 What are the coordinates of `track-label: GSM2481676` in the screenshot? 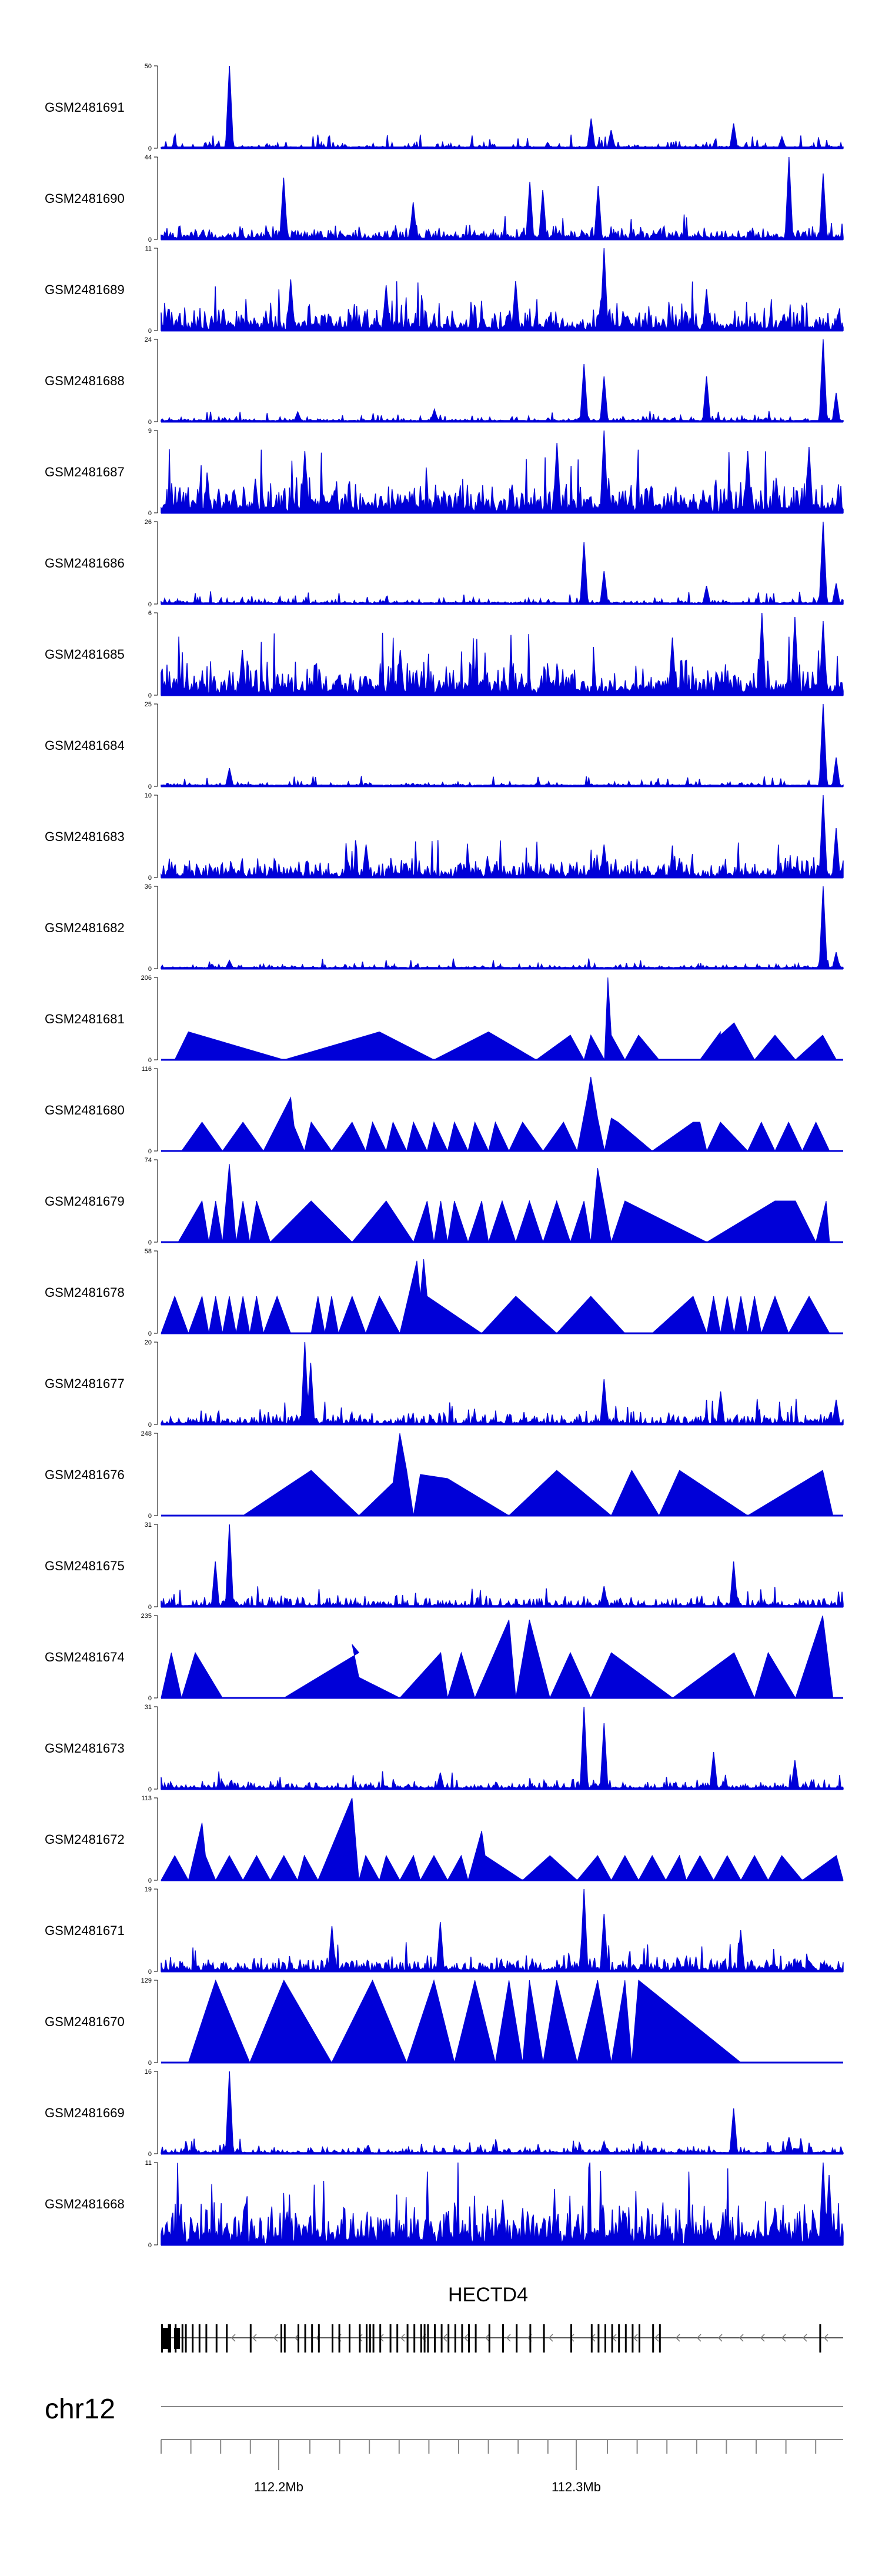 It's located at (85, 1474).